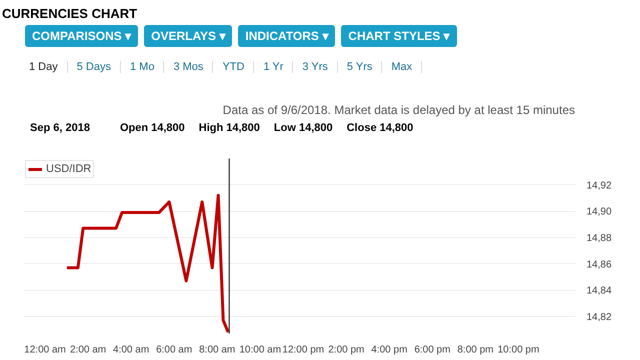 The width and height of the screenshot is (640, 360). I want to click on text: 5 Days, so click(94, 67).